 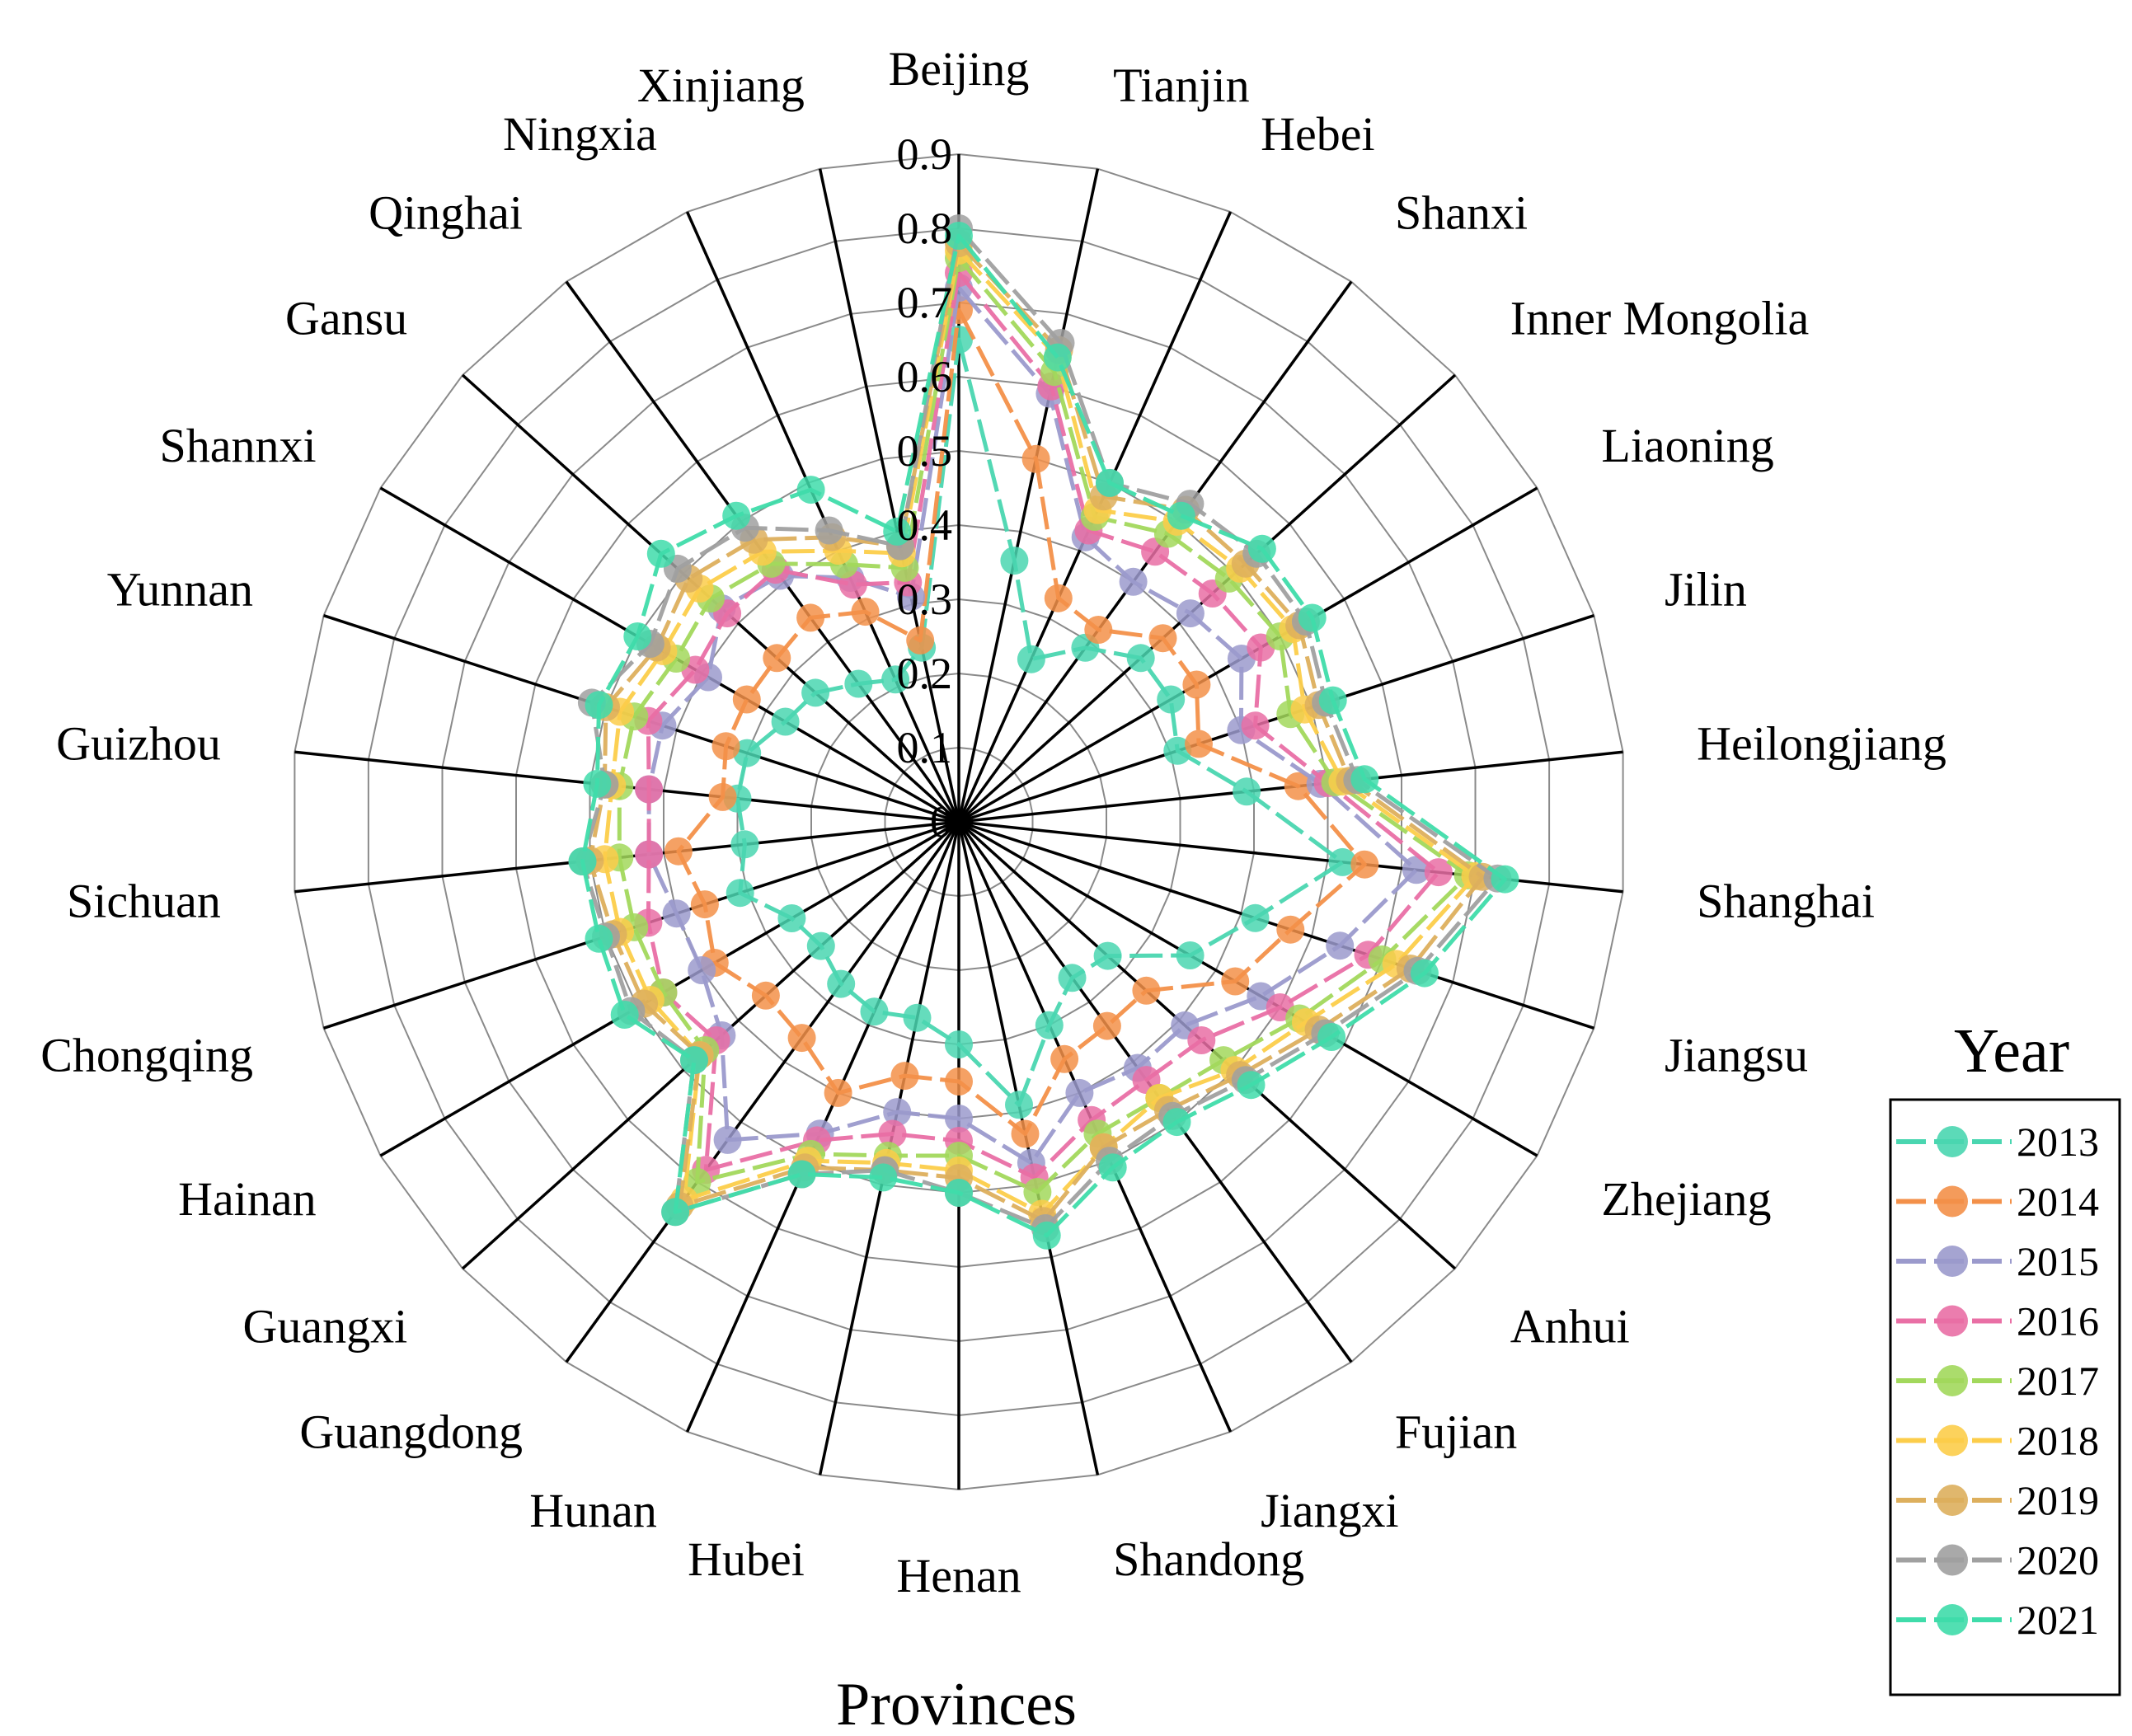 What do you see at coordinates (1997, 1500) in the screenshot?
I see `legend-item-2019: 2019` at bounding box center [1997, 1500].